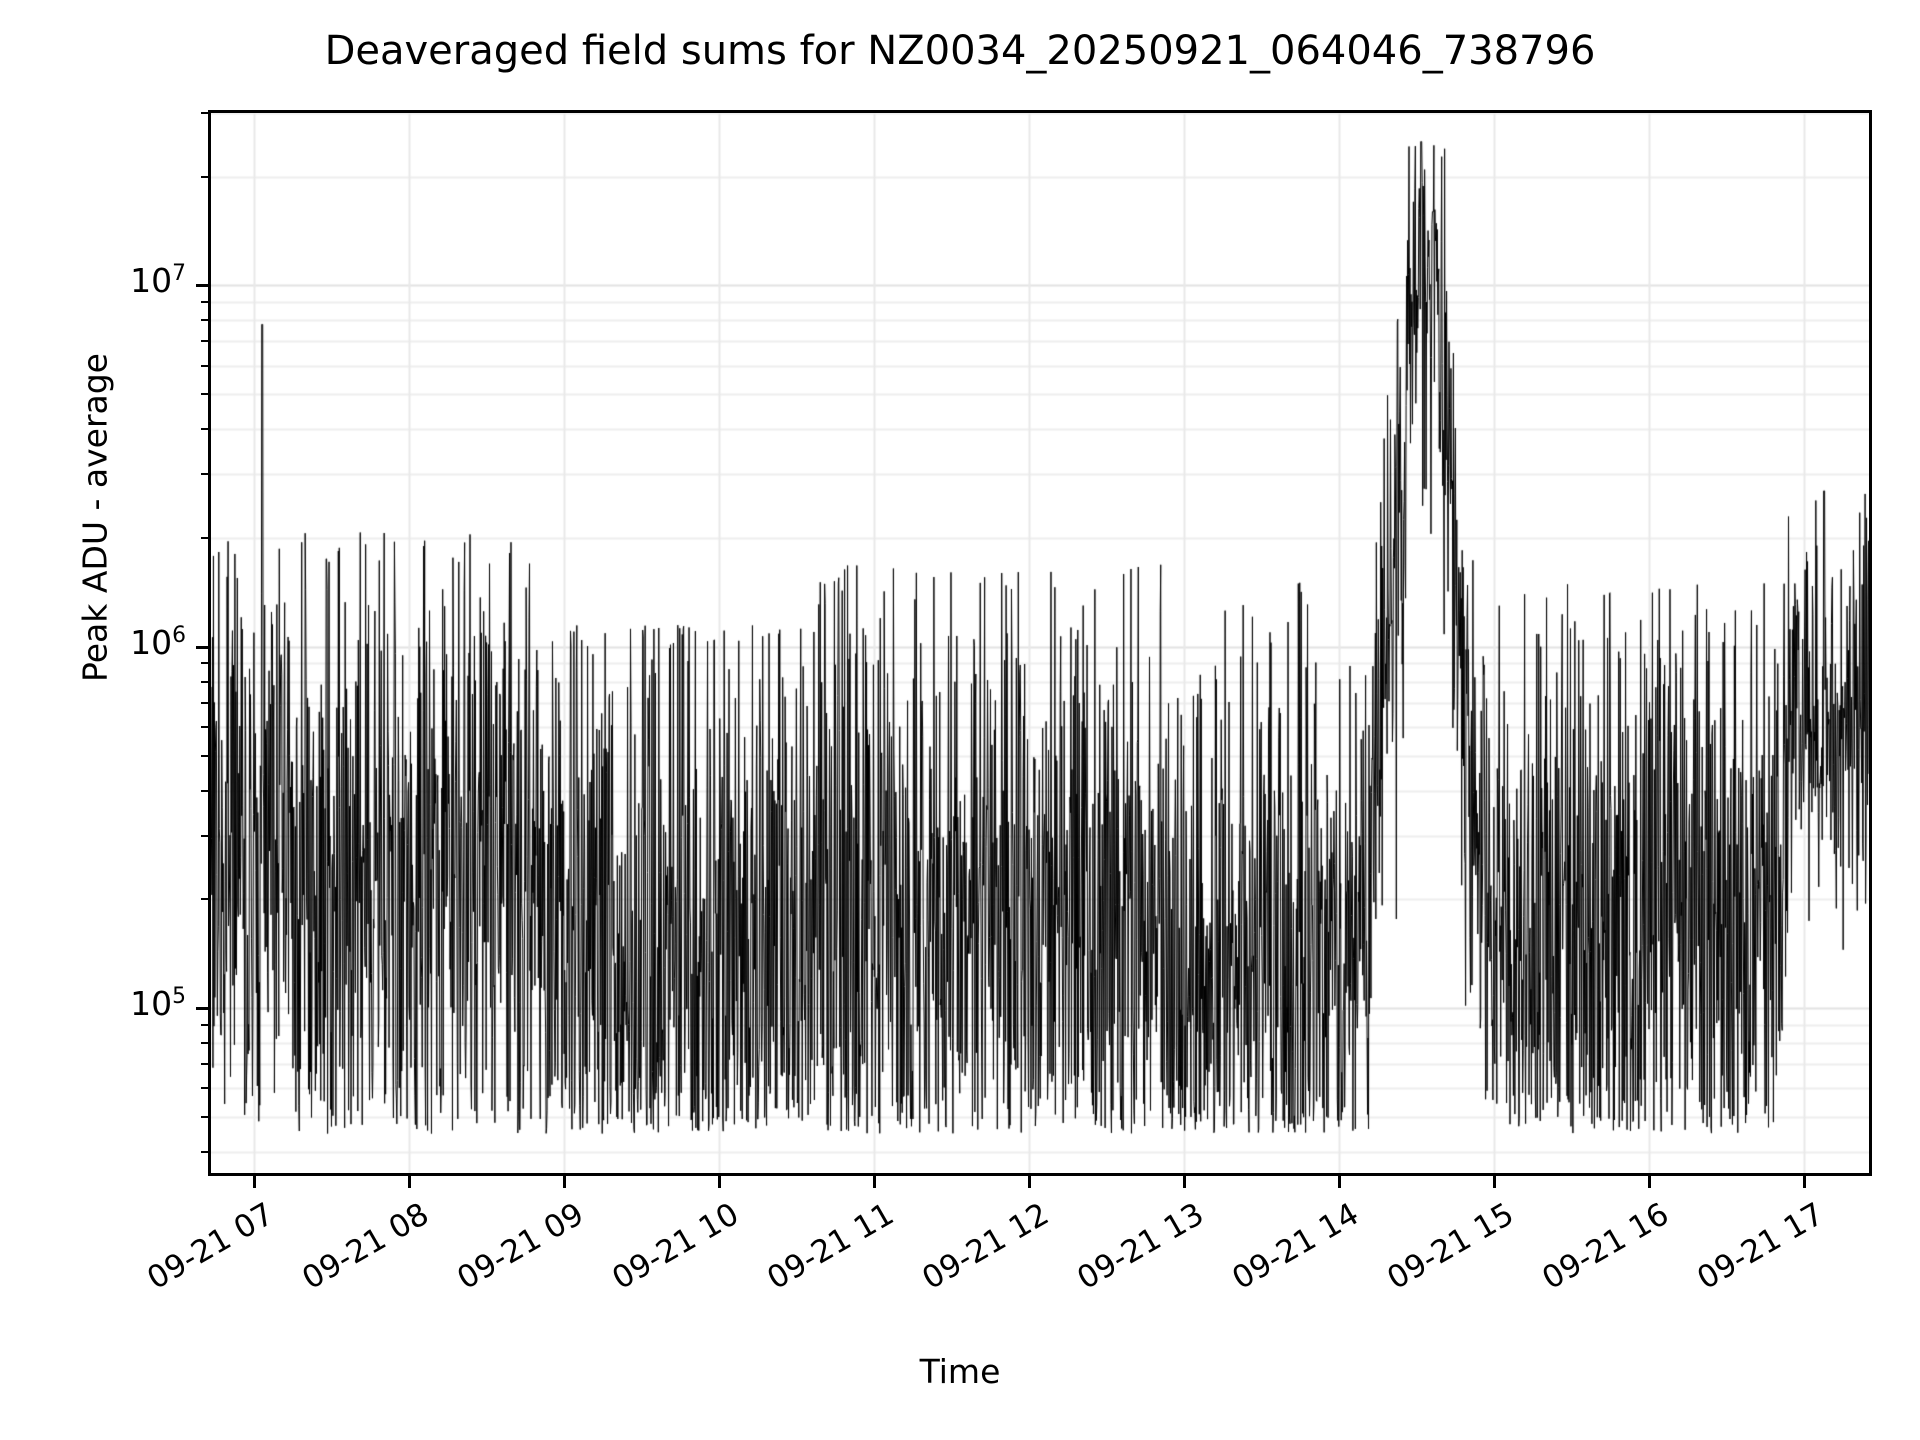 Image resolution: width=1920 pixels, height=1440 pixels. What do you see at coordinates (960, 1371) in the screenshot?
I see `x-axis-label: Time` at bounding box center [960, 1371].